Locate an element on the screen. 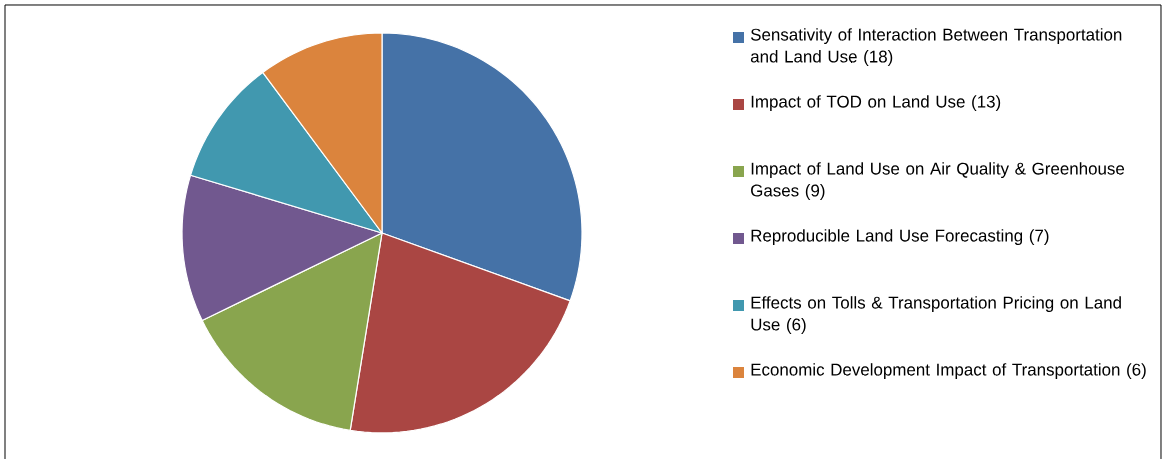 This screenshot has width=1168, height=459. legend-label: Reproducible Land Use Forecasting (7) is located at coordinates (900, 237).